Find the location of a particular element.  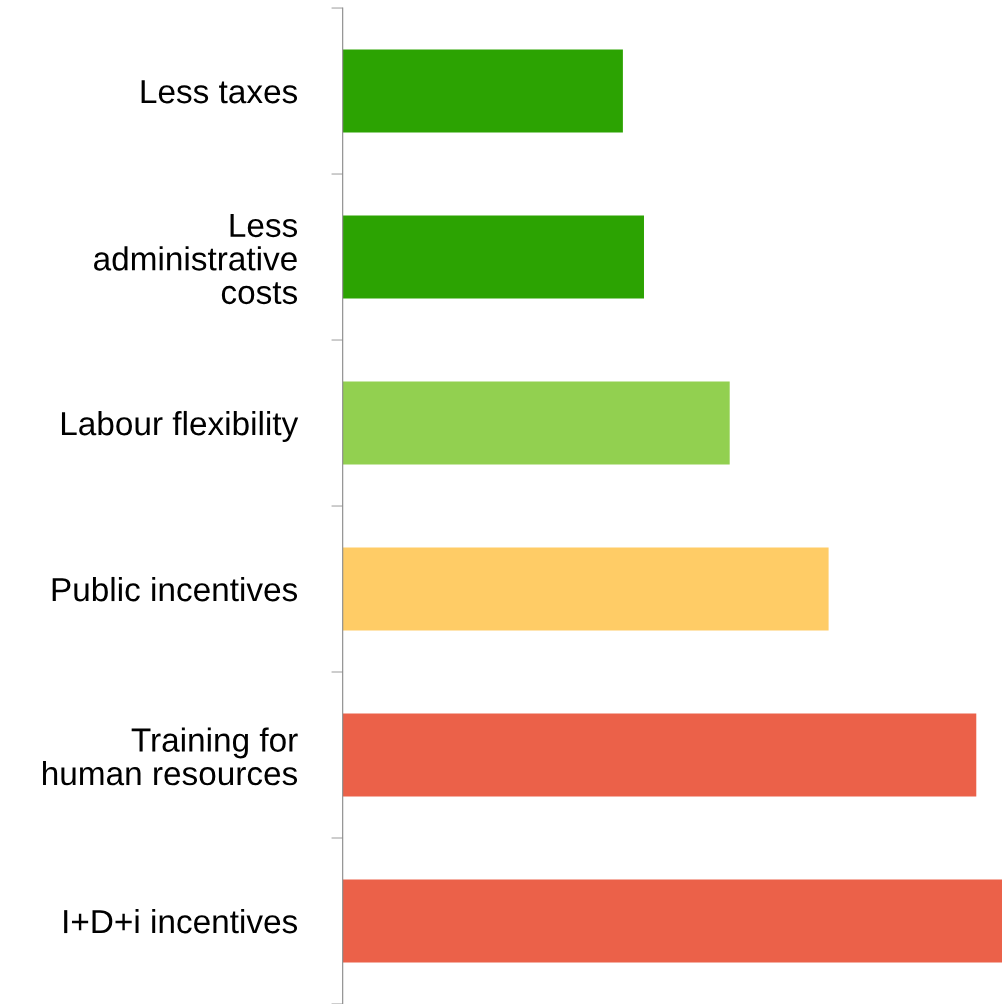

y-tick-label: Training for human resources is located at coordinates (170, 756).